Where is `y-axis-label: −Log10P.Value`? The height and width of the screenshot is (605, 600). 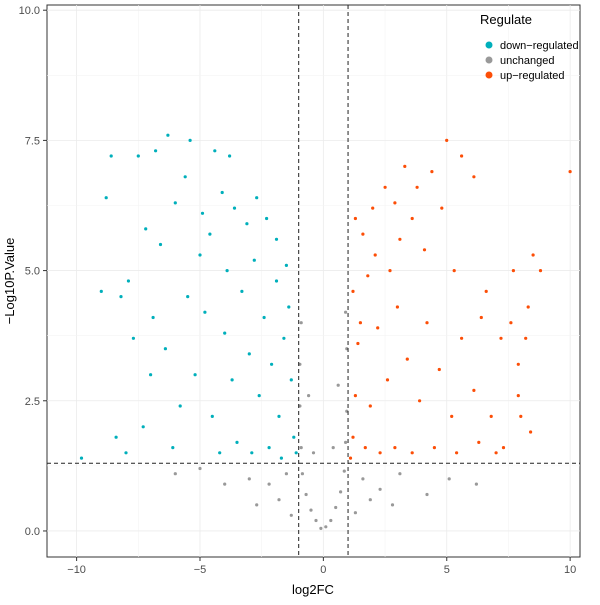
y-axis-label: −Log10P.Value is located at coordinates (9, 281).